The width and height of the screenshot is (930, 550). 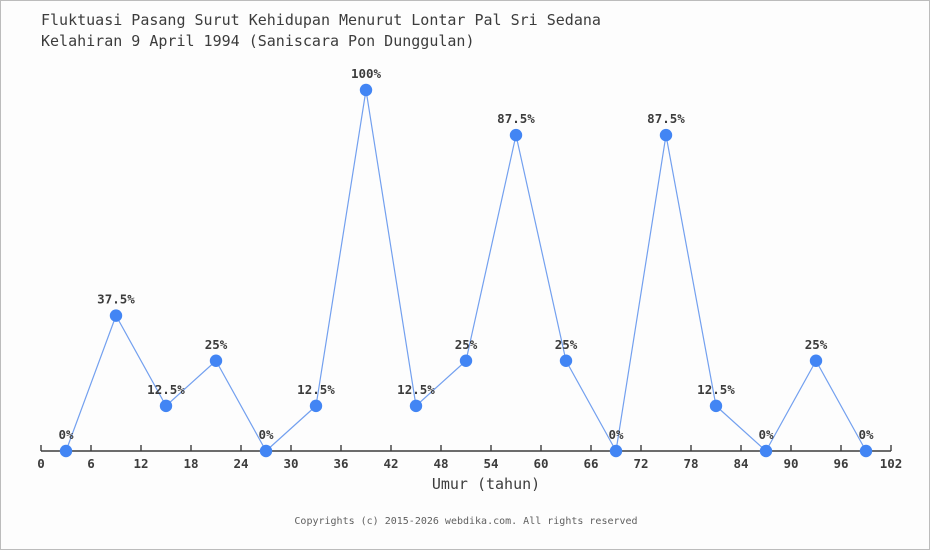 I want to click on x-axis-tick-label: 6, so click(x=91, y=463).